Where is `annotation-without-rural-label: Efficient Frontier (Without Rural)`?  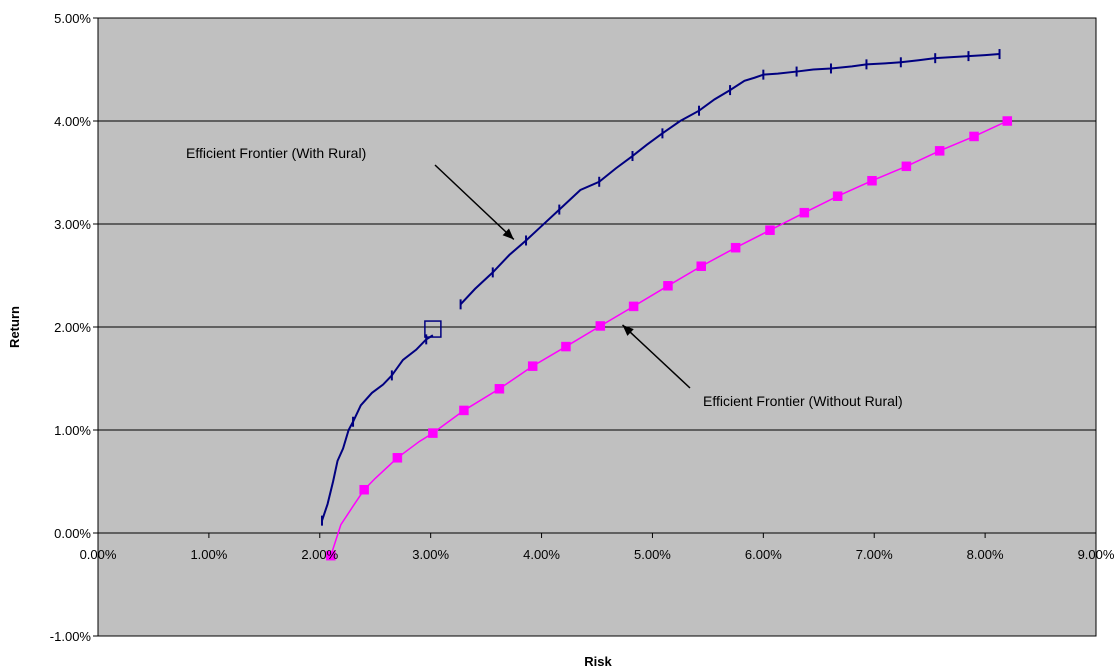 annotation-without-rural-label: Efficient Frontier (Without Rural) is located at coordinates (803, 401).